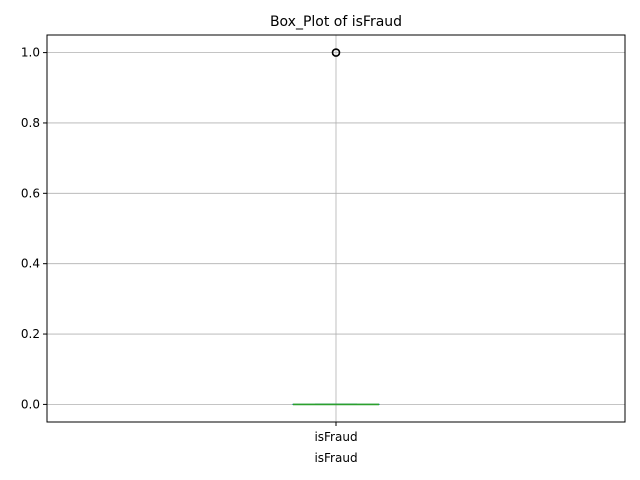 Image resolution: width=640 pixels, height=480 pixels. What do you see at coordinates (30, 53) in the screenshot?
I see `y-tick-label: 1.0` at bounding box center [30, 53].